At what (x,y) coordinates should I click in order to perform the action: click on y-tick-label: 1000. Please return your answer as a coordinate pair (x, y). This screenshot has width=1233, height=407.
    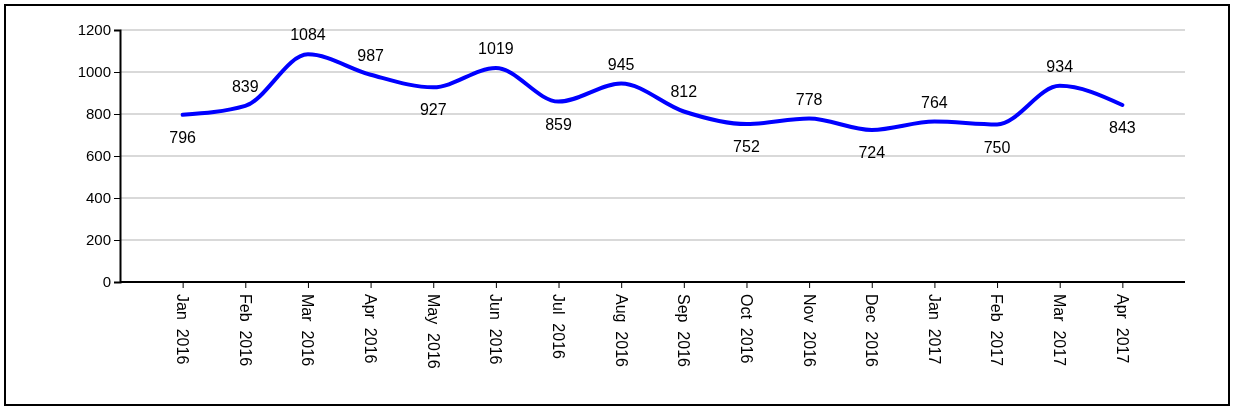
    Looking at the image, I should click on (94, 72).